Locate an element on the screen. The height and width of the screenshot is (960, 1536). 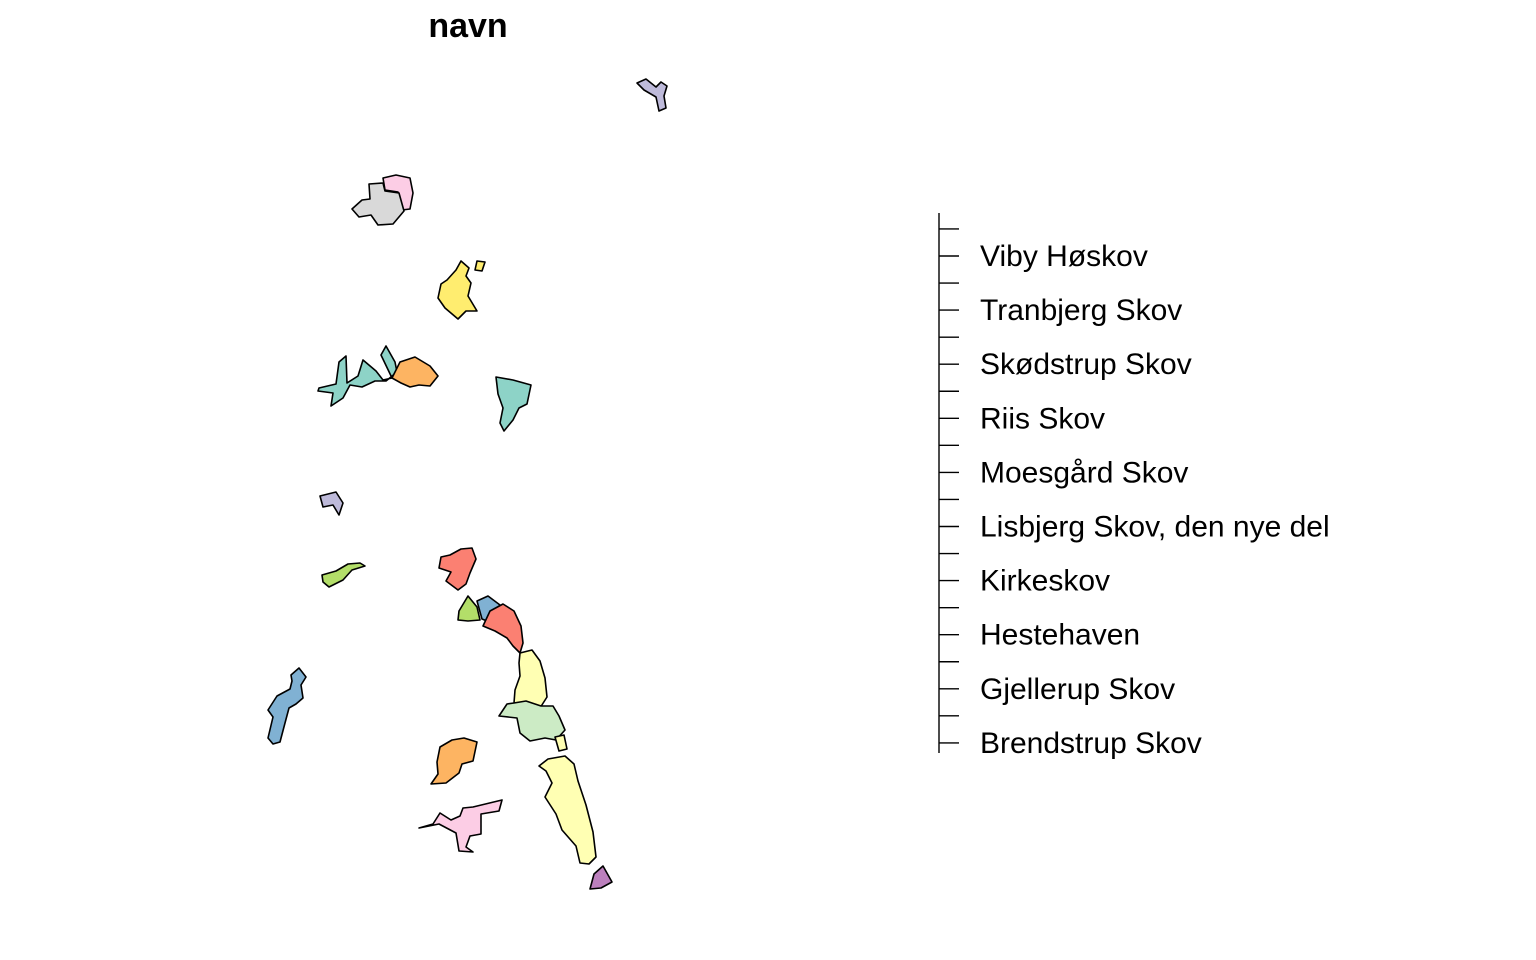
forest-polygon-lavender-small is located at coordinates (331, 503).